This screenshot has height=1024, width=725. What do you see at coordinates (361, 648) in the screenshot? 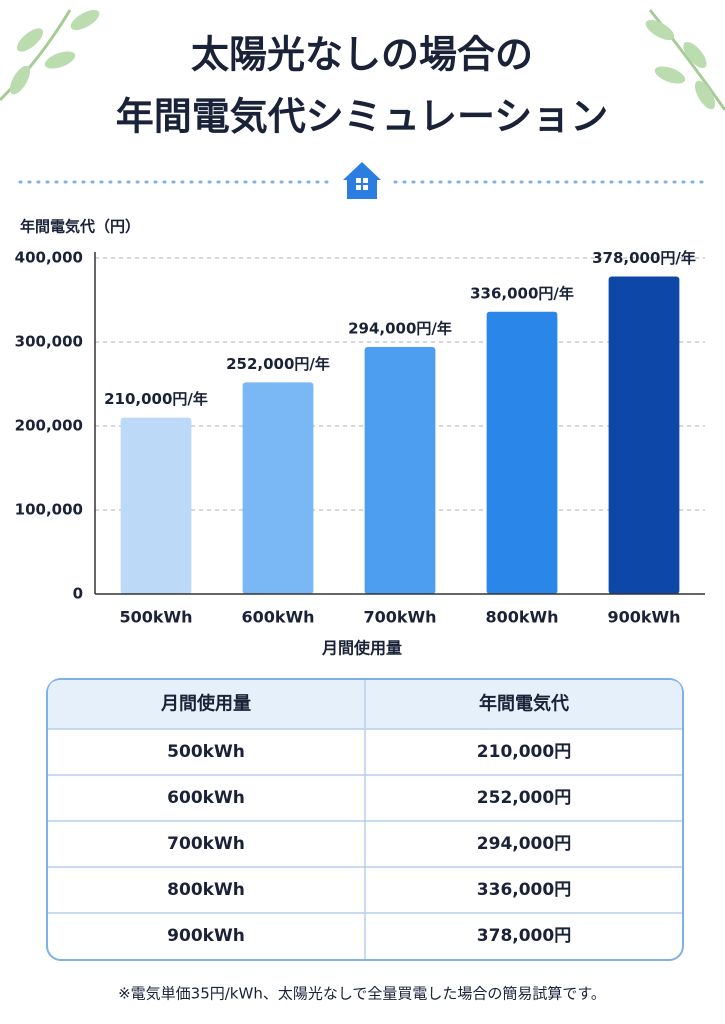
I see `x-axis-label: 月間使用量` at bounding box center [361, 648].